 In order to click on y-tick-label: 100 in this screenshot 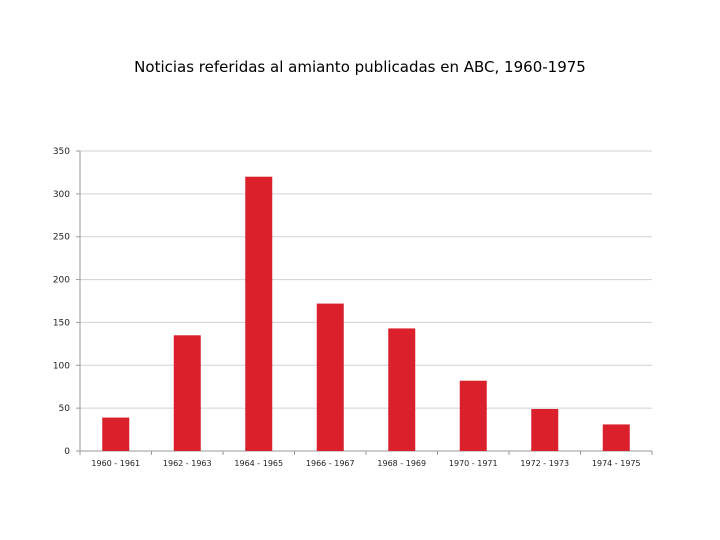, I will do `click(61, 366)`.